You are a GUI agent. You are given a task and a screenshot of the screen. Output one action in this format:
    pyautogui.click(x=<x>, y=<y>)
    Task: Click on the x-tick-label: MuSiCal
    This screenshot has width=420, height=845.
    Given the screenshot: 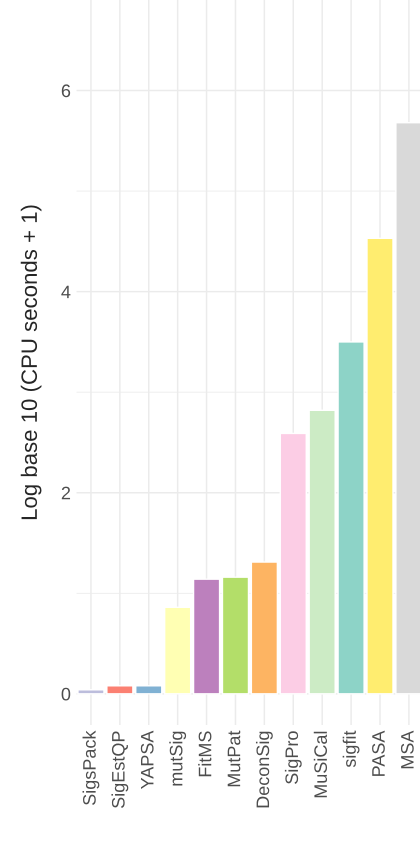 What is the action you would take?
    pyautogui.click(x=321, y=765)
    